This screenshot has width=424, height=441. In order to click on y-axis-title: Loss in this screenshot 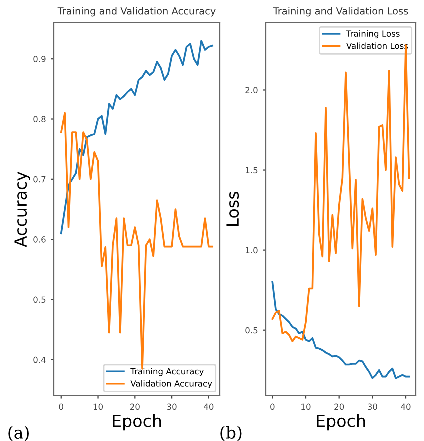, I will do `click(233, 209)`.